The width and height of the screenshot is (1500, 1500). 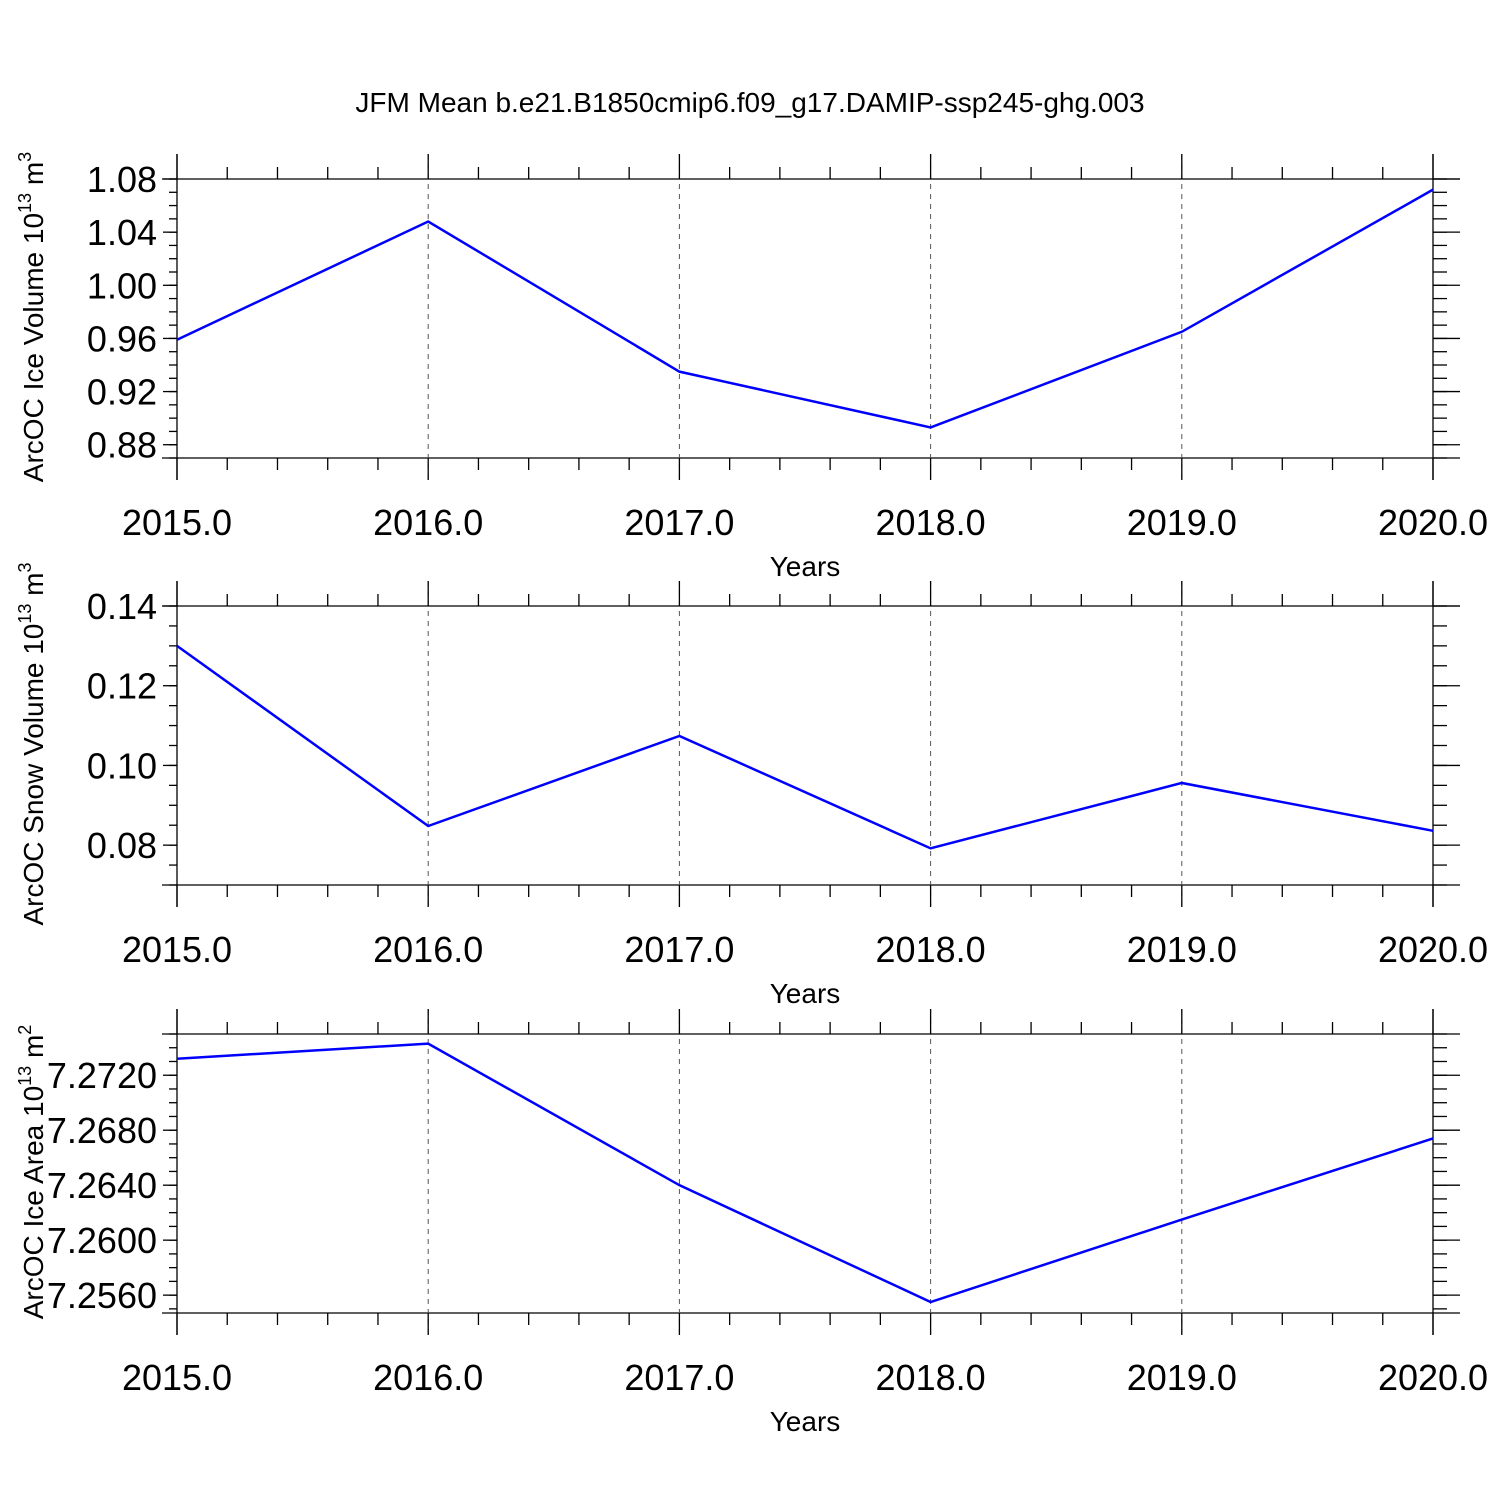 What do you see at coordinates (32, 1172) in the screenshot?
I see `y-axis-label: ArcOC Ice Area 1013 m2` at bounding box center [32, 1172].